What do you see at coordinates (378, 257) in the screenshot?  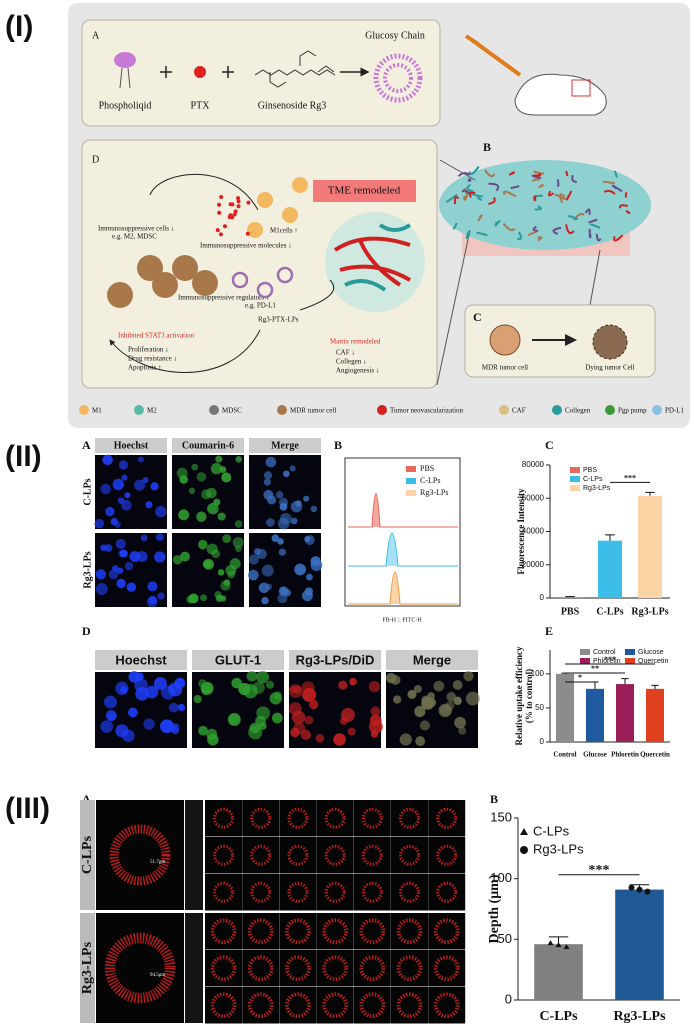 I see `collagen` at bounding box center [378, 257].